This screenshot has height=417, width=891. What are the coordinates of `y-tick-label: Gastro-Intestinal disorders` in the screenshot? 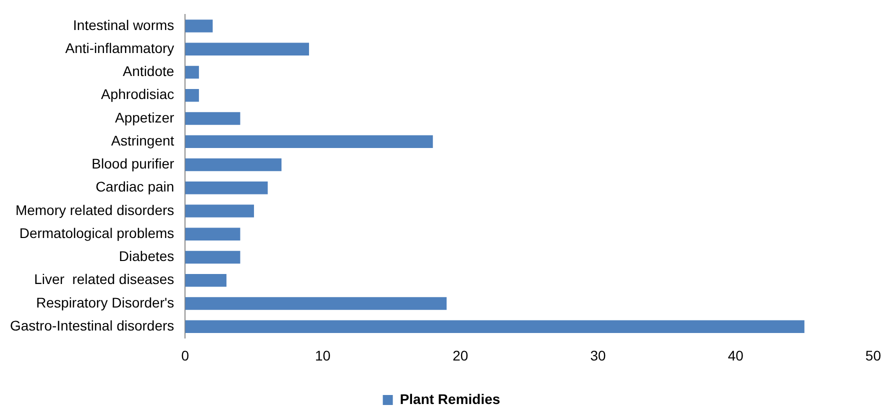 It's located at (92, 325).